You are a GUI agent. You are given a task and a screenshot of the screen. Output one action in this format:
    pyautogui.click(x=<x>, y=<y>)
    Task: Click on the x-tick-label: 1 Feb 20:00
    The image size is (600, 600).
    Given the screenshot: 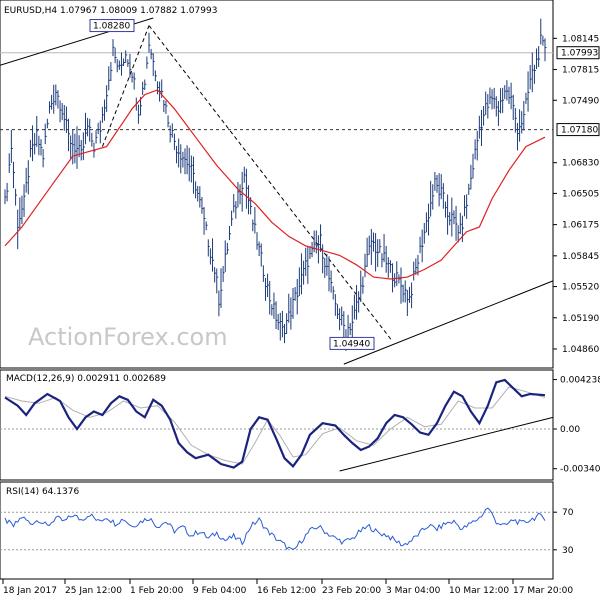 What is the action you would take?
    pyautogui.click(x=157, y=591)
    